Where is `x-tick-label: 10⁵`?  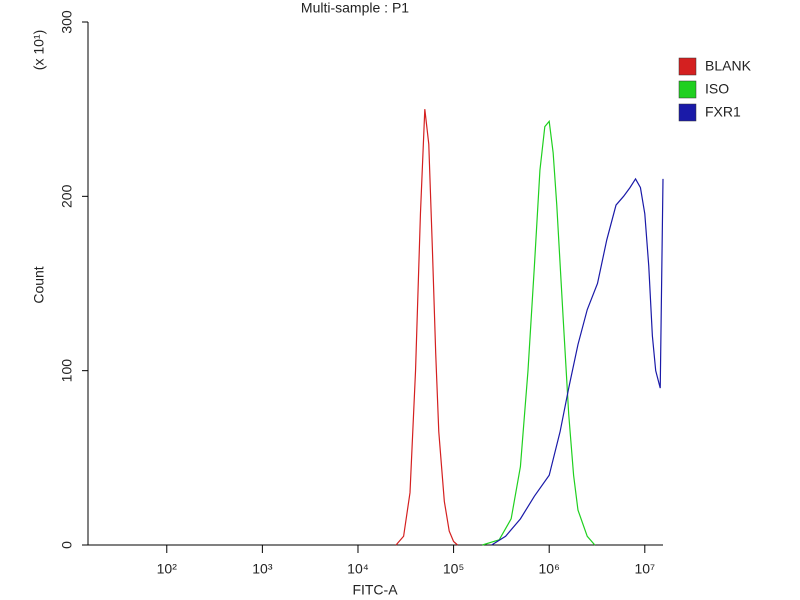
x-tick-label: 10⁵ is located at coordinates (453, 569).